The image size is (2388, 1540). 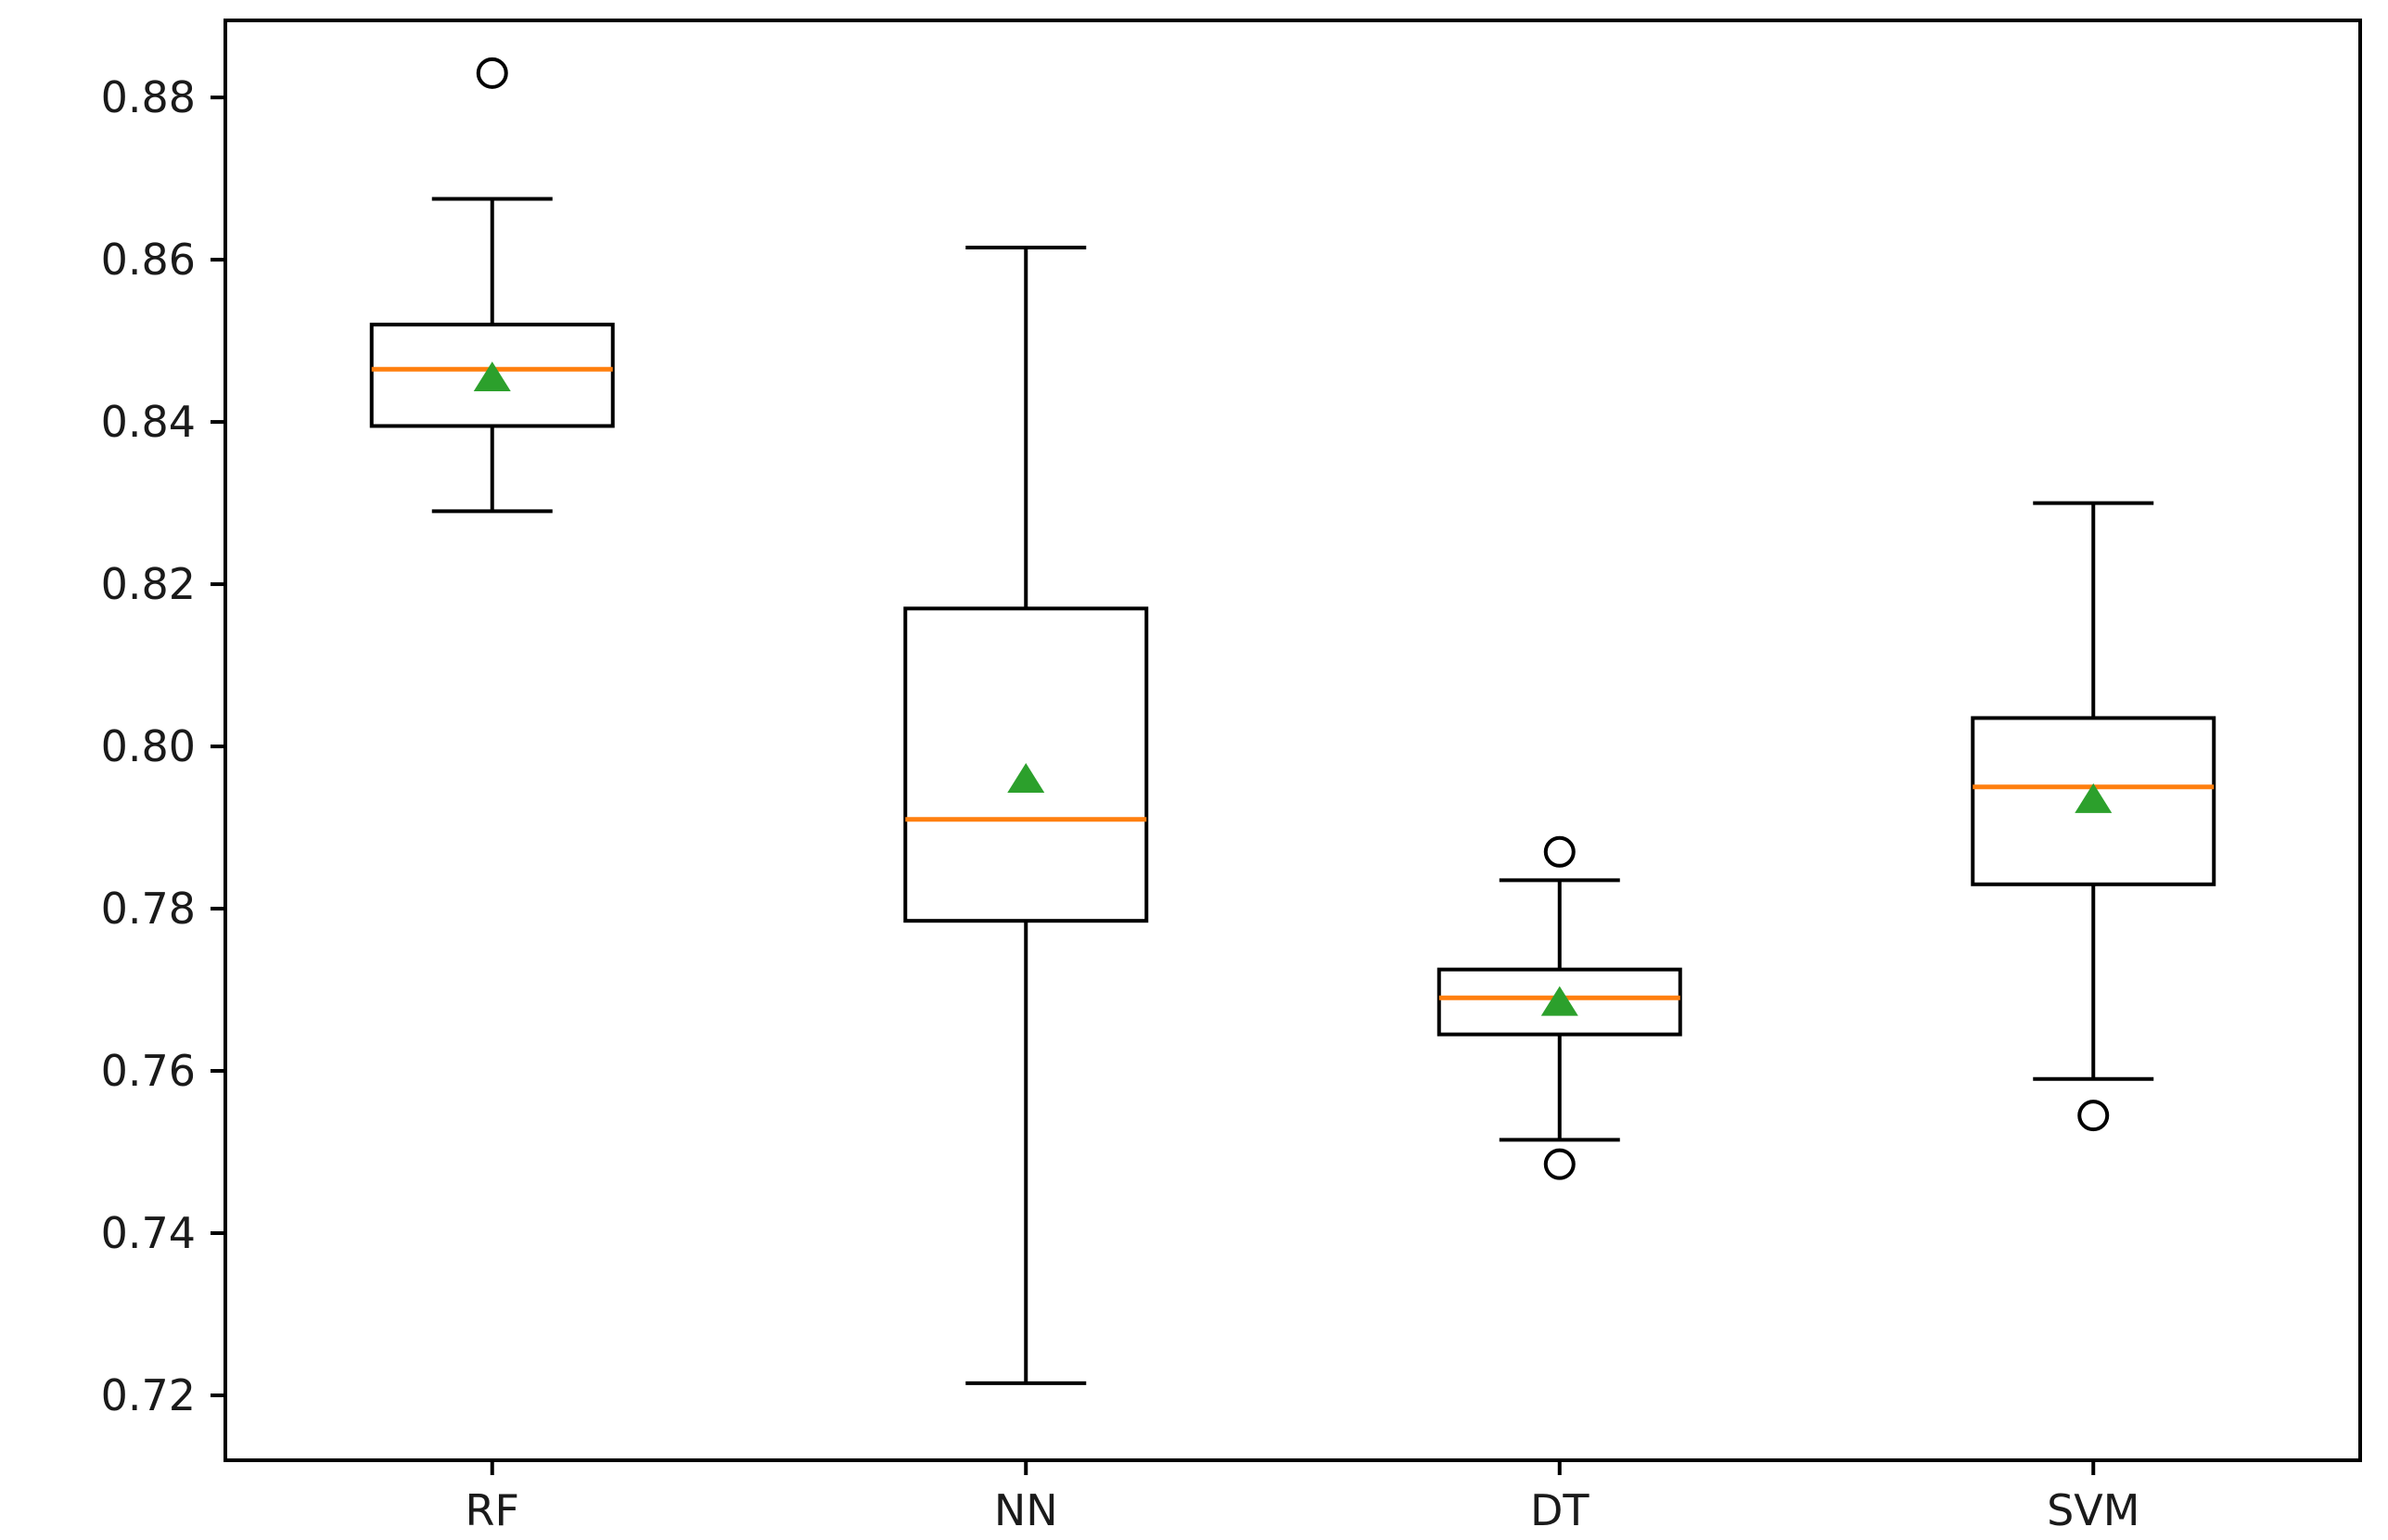 I want to click on outlier-marker-SVM, so click(x=2093, y=1116).